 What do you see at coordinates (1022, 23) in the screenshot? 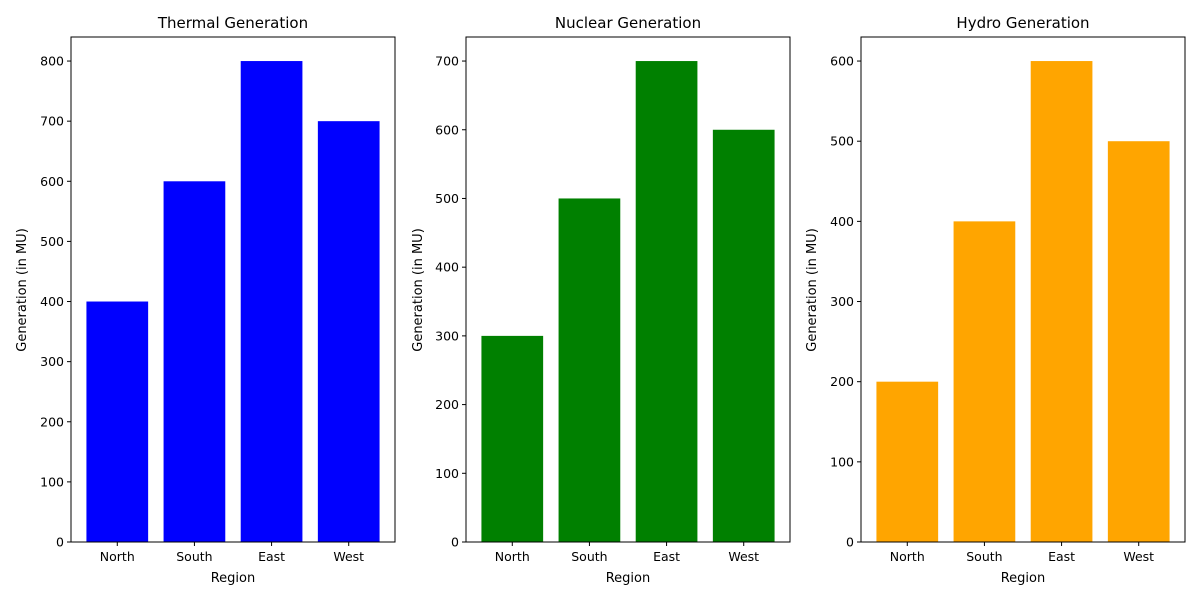
I see `chart-title: Hydro Generation` at bounding box center [1022, 23].